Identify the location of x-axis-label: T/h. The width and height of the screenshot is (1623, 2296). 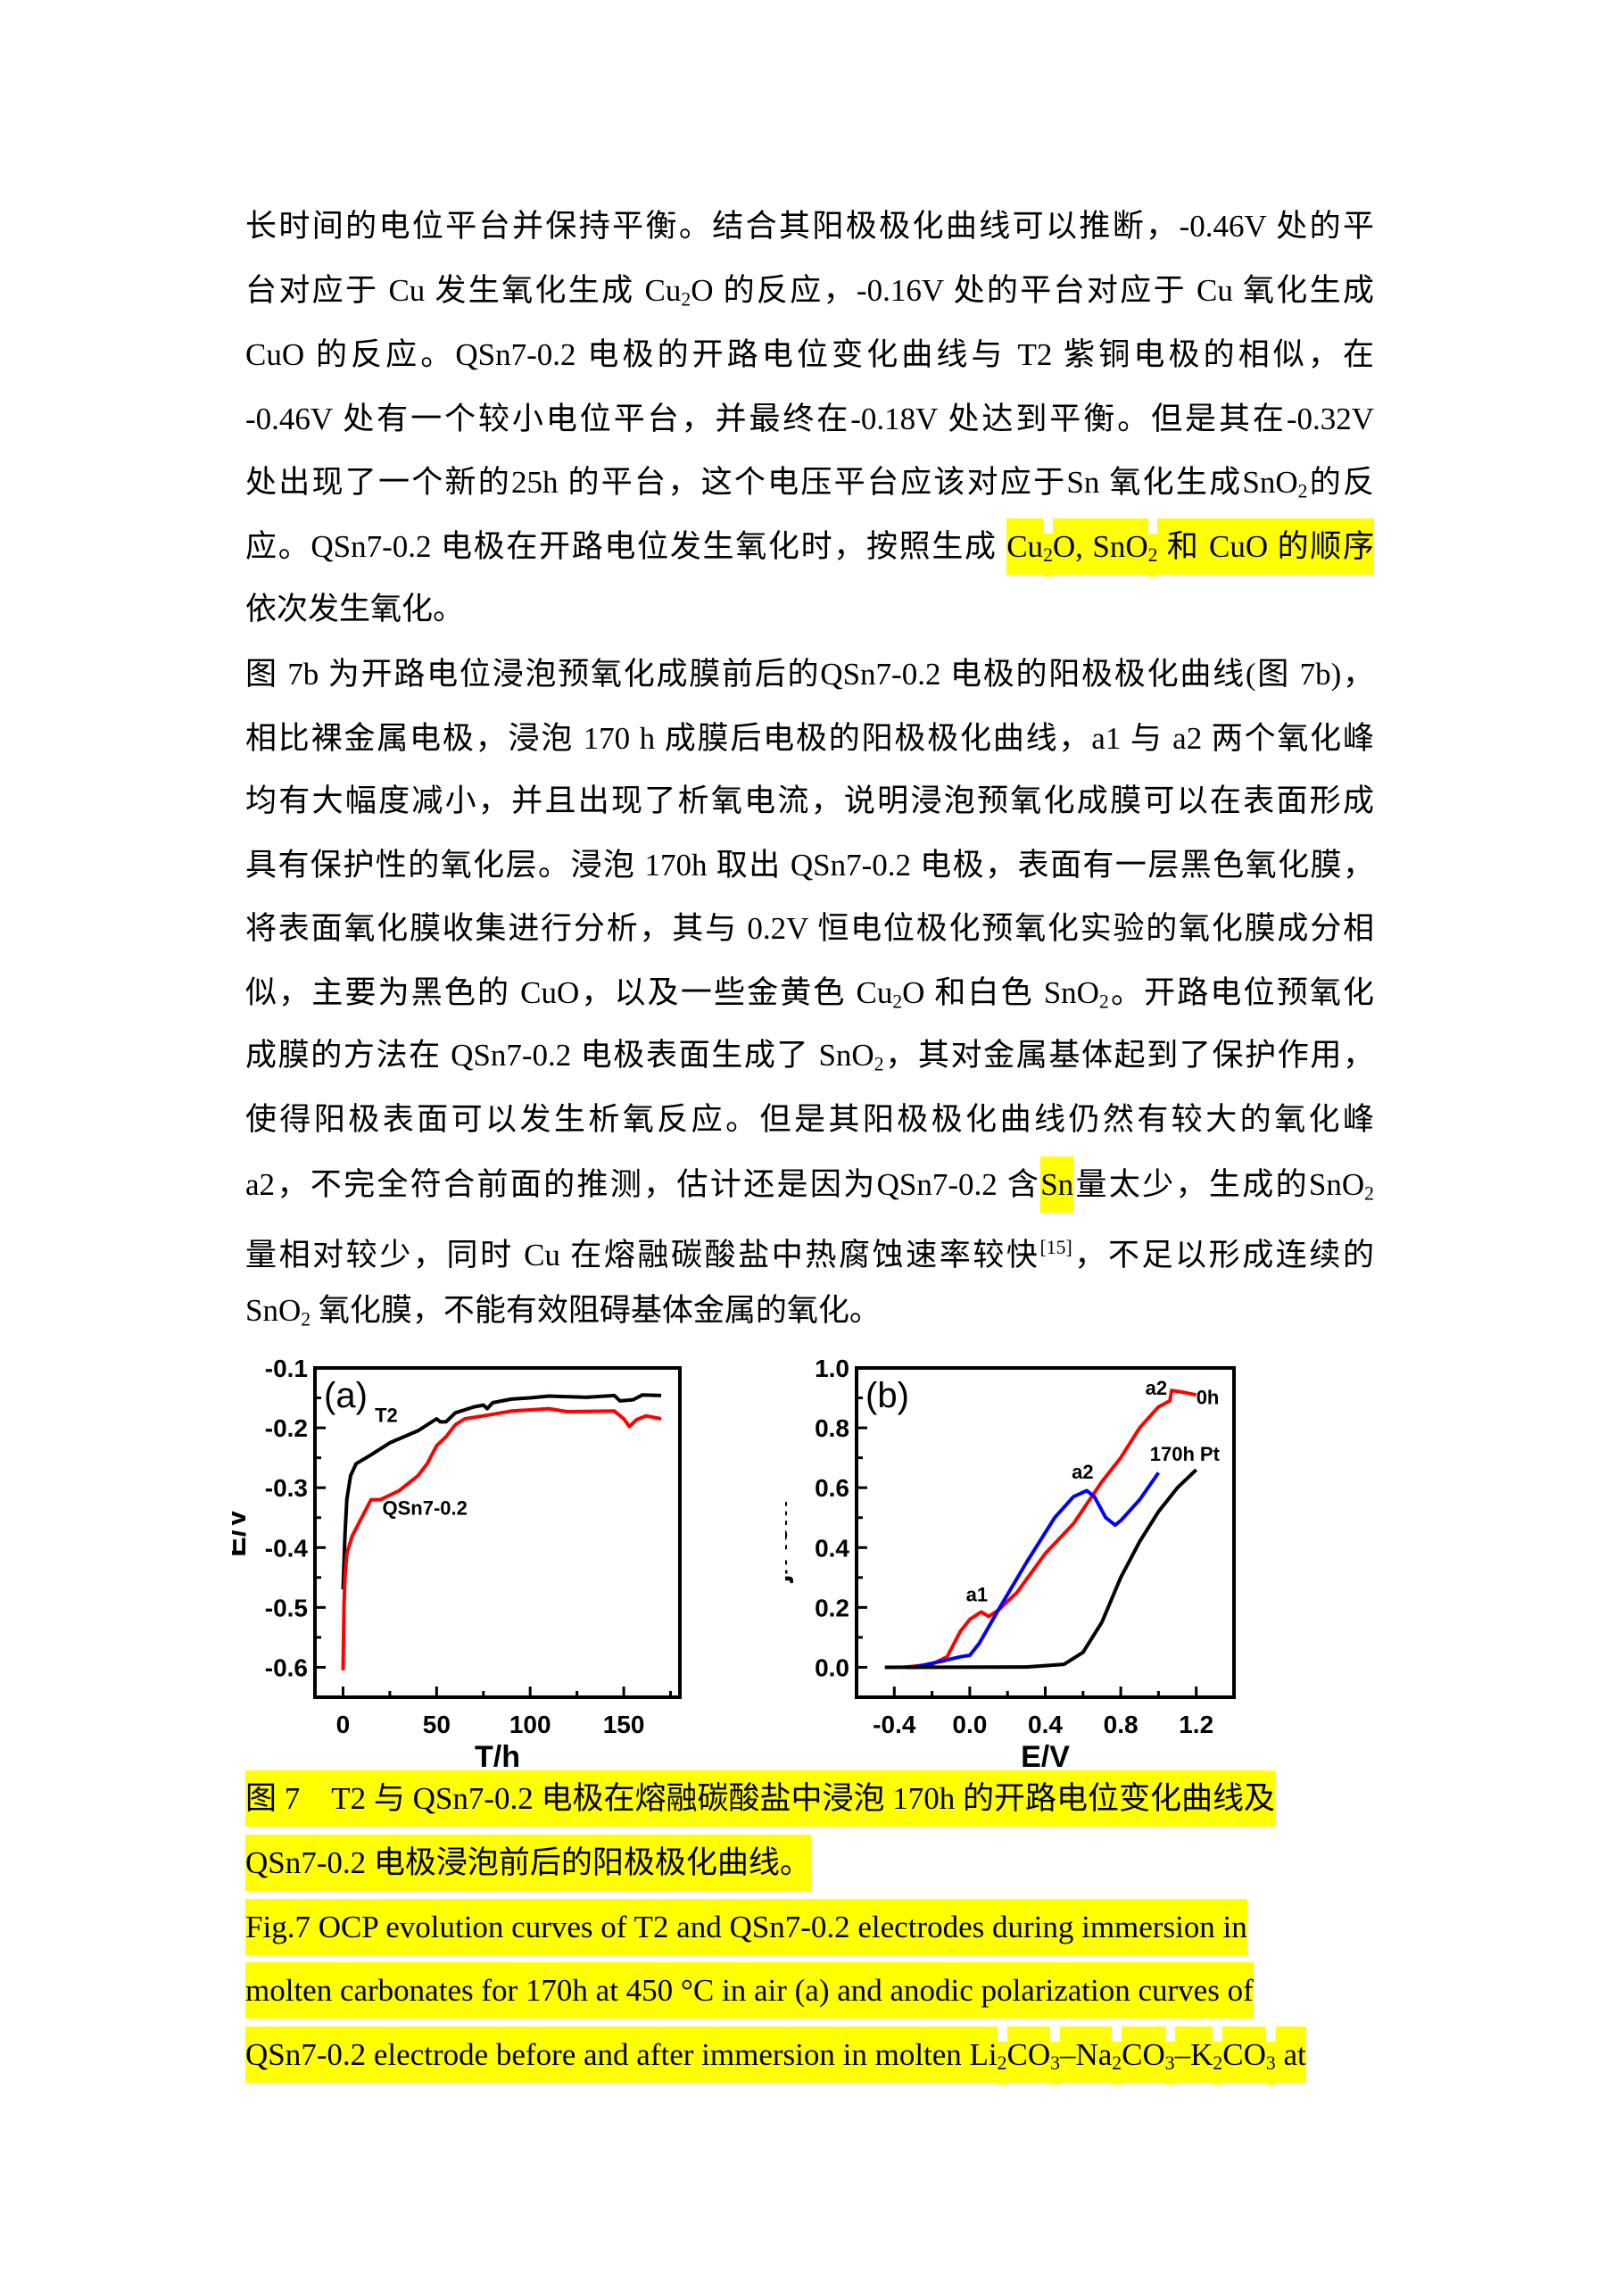
(497, 1754).